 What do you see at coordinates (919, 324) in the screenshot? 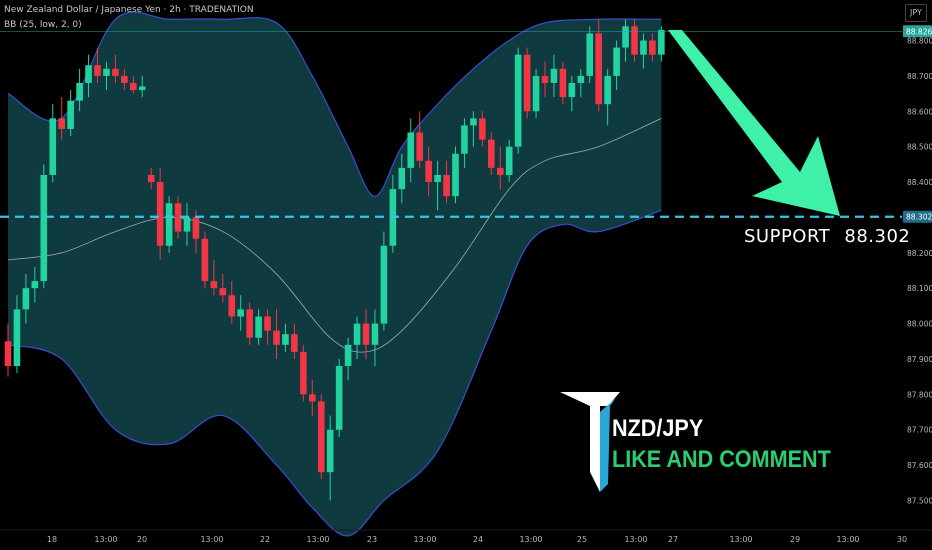
I see `y-tick-label: 88.000` at bounding box center [919, 324].